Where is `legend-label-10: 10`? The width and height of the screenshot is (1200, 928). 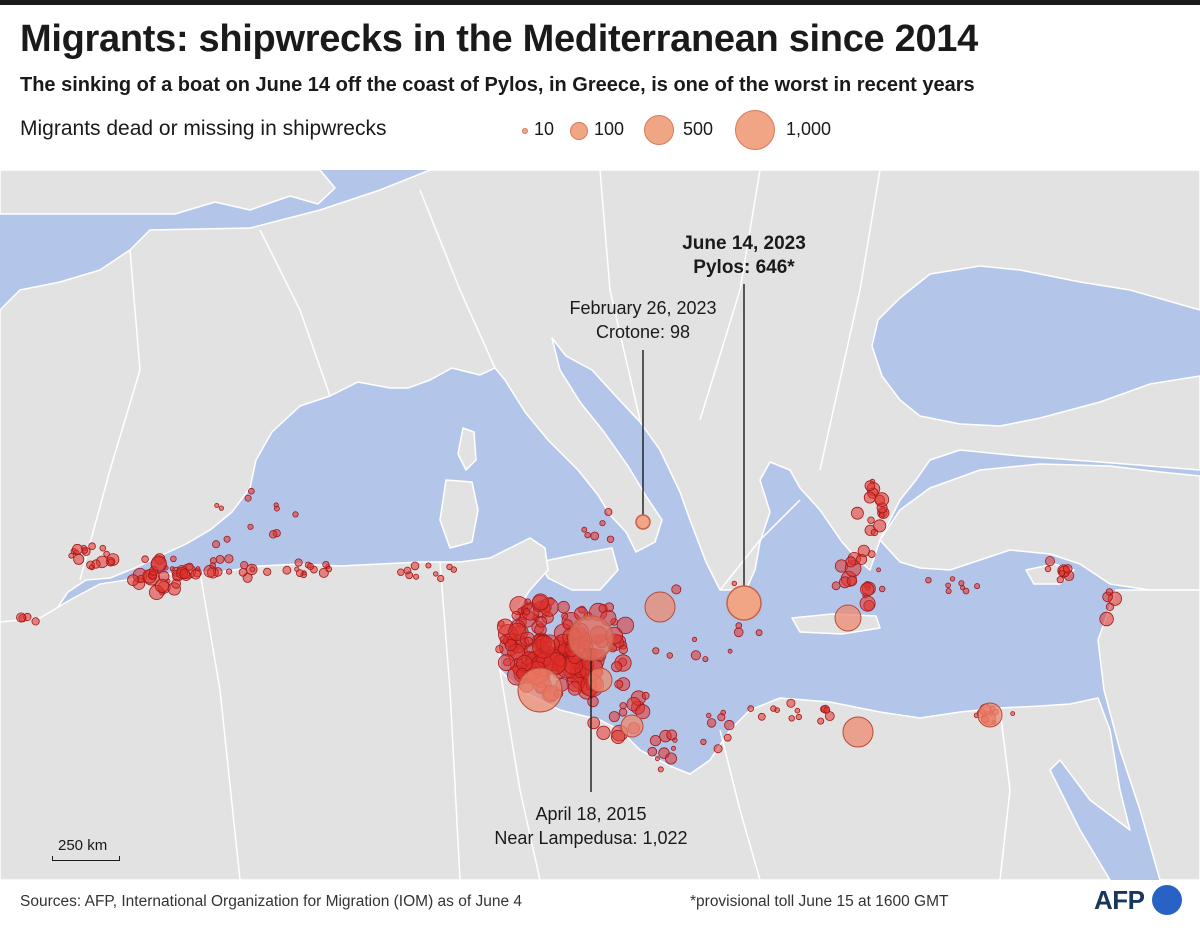 legend-label-10: 10 is located at coordinates (544, 129).